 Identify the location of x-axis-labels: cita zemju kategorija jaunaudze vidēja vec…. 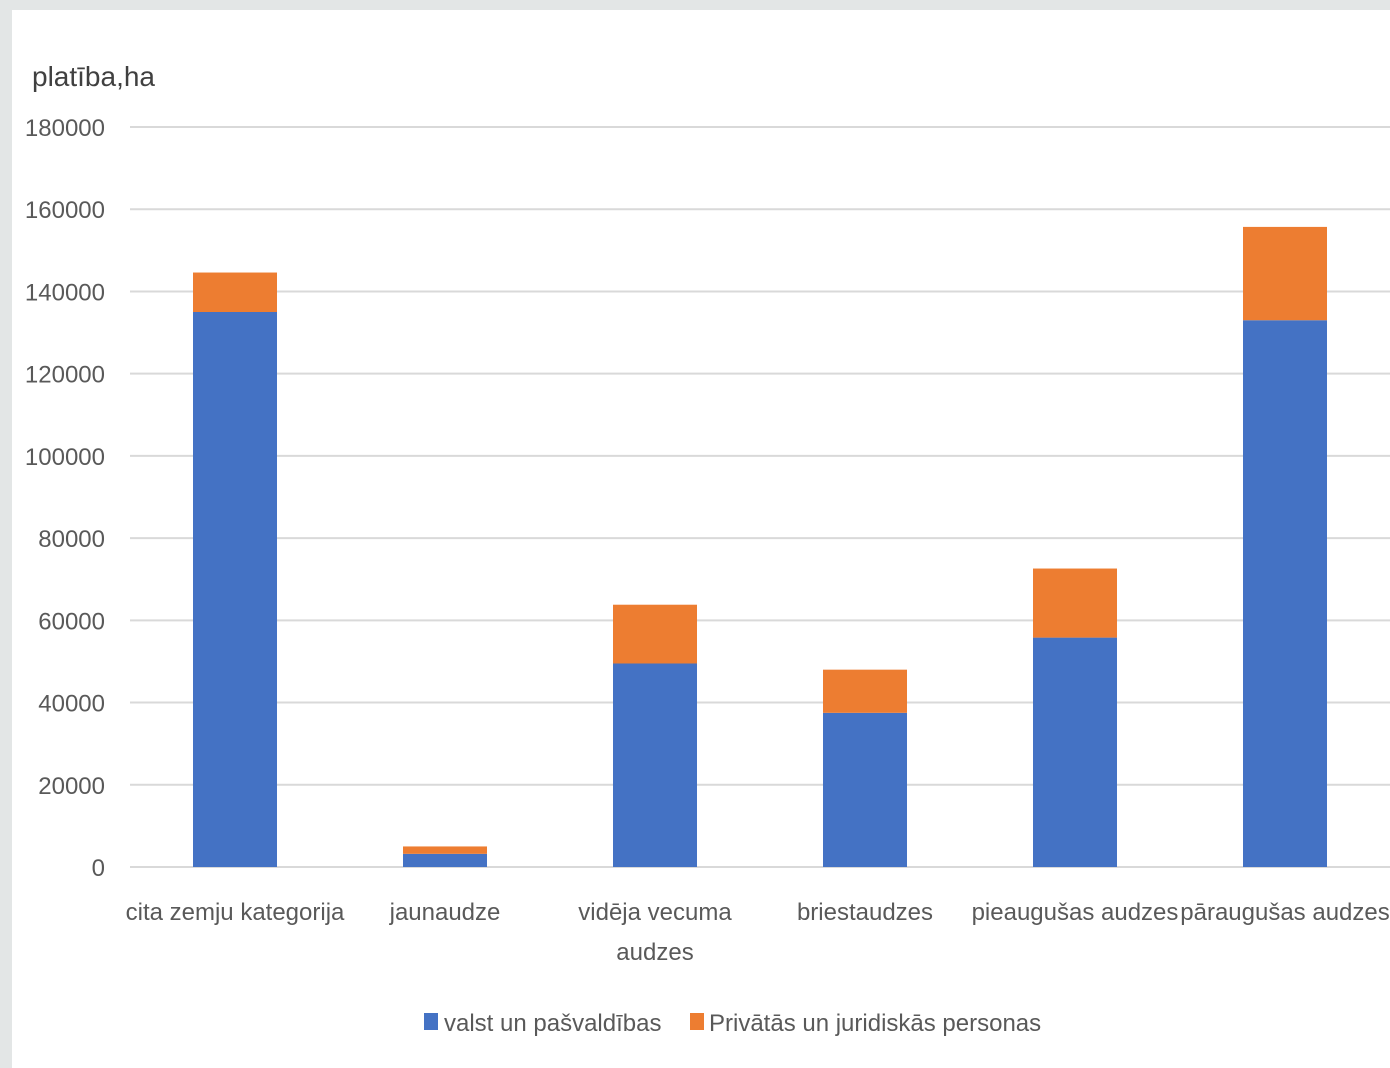
(758, 932).